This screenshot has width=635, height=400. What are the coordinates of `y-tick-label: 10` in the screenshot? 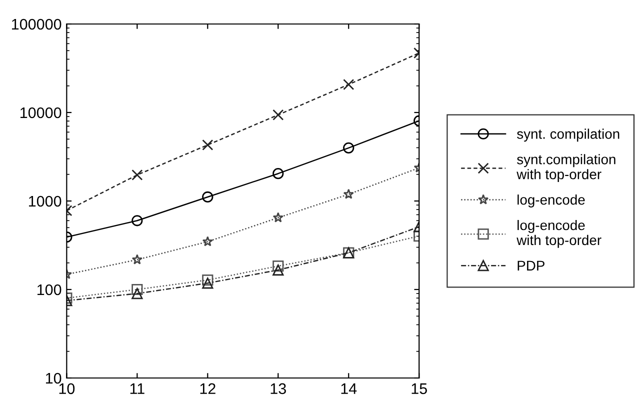 It's located at (54, 378).